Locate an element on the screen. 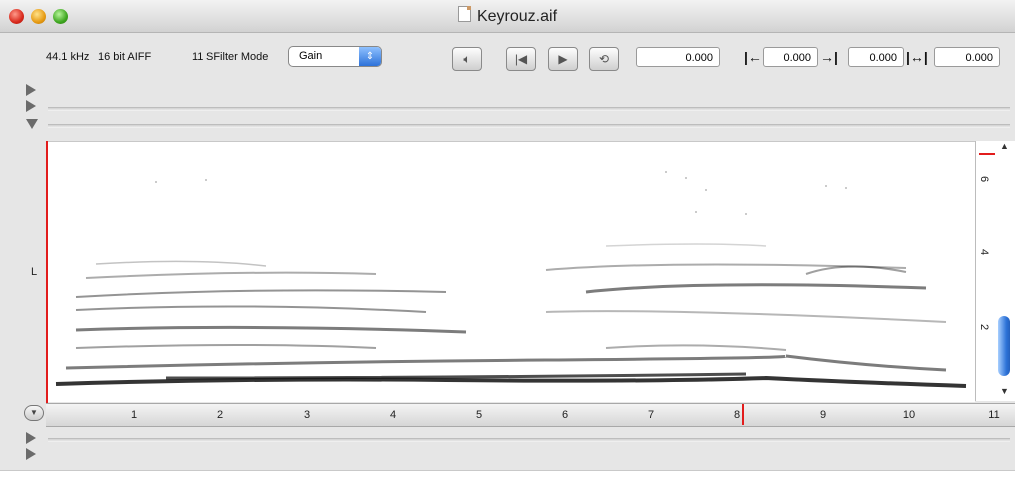 The width and height of the screenshot is (1015, 492). minimize-button is located at coordinates (38, 16).